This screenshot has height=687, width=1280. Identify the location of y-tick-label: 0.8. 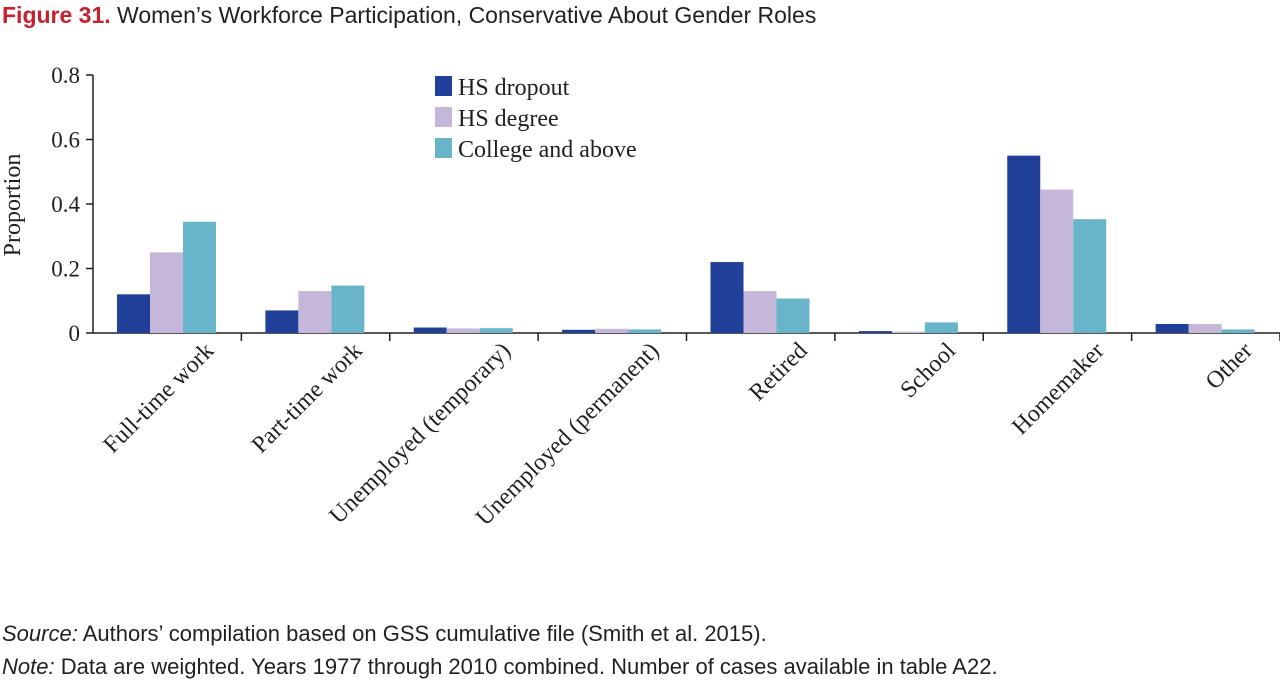
(65, 75).